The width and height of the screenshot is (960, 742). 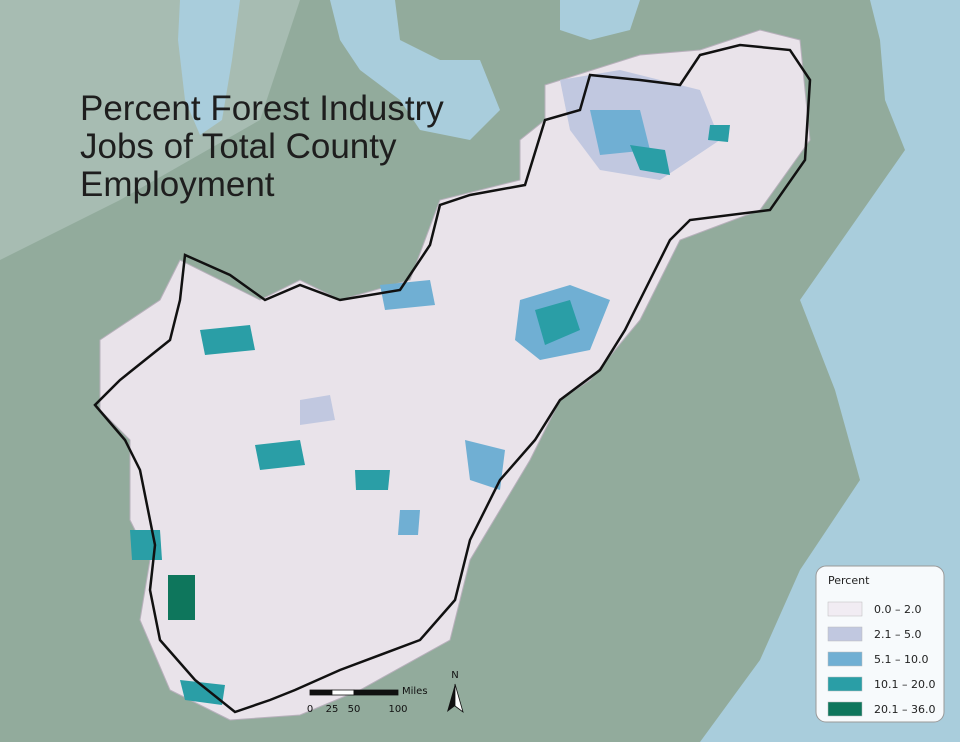 What do you see at coordinates (459, 698) in the screenshot?
I see `arrow-right` at bounding box center [459, 698].